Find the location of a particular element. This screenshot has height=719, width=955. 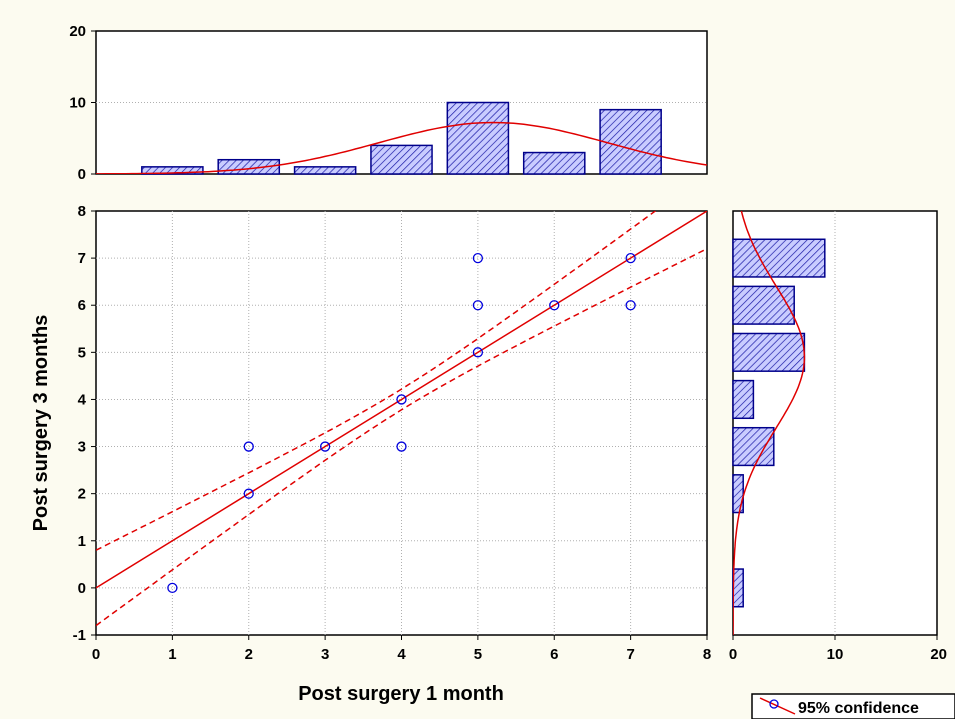

x-tick-label: 2 is located at coordinates (249, 654).